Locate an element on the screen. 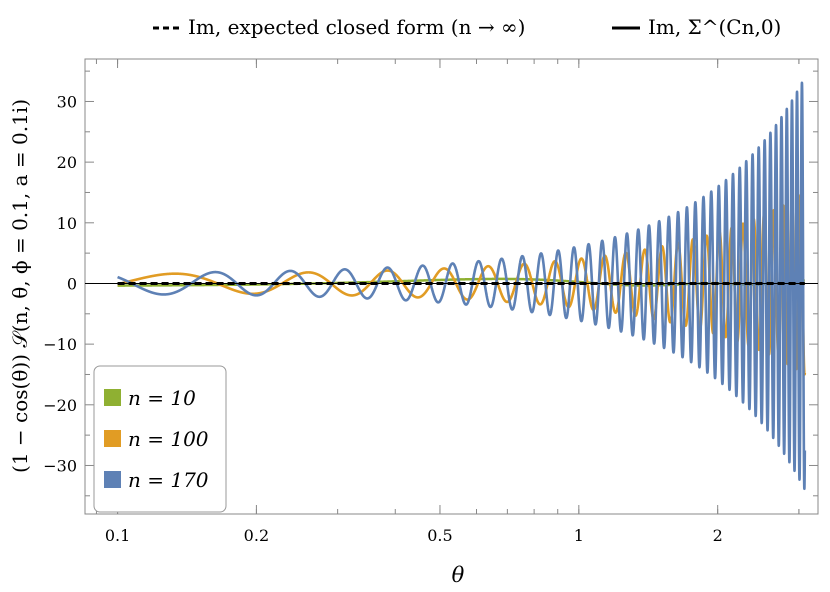 The height and width of the screenshot is (592, 830). y-tick-label: 30 is located at coordinates (67, 101).